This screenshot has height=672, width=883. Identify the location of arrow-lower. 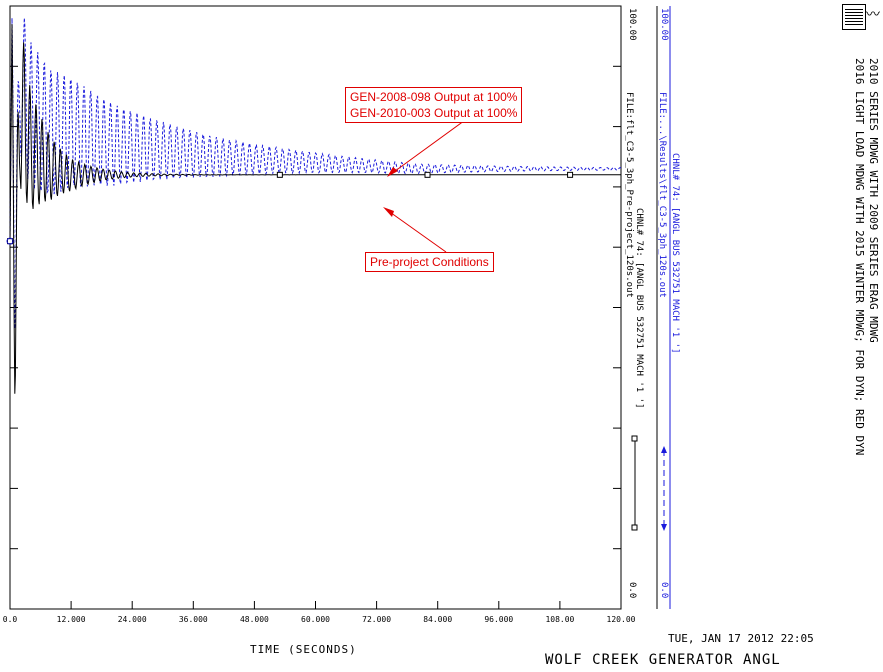
(416, 231).